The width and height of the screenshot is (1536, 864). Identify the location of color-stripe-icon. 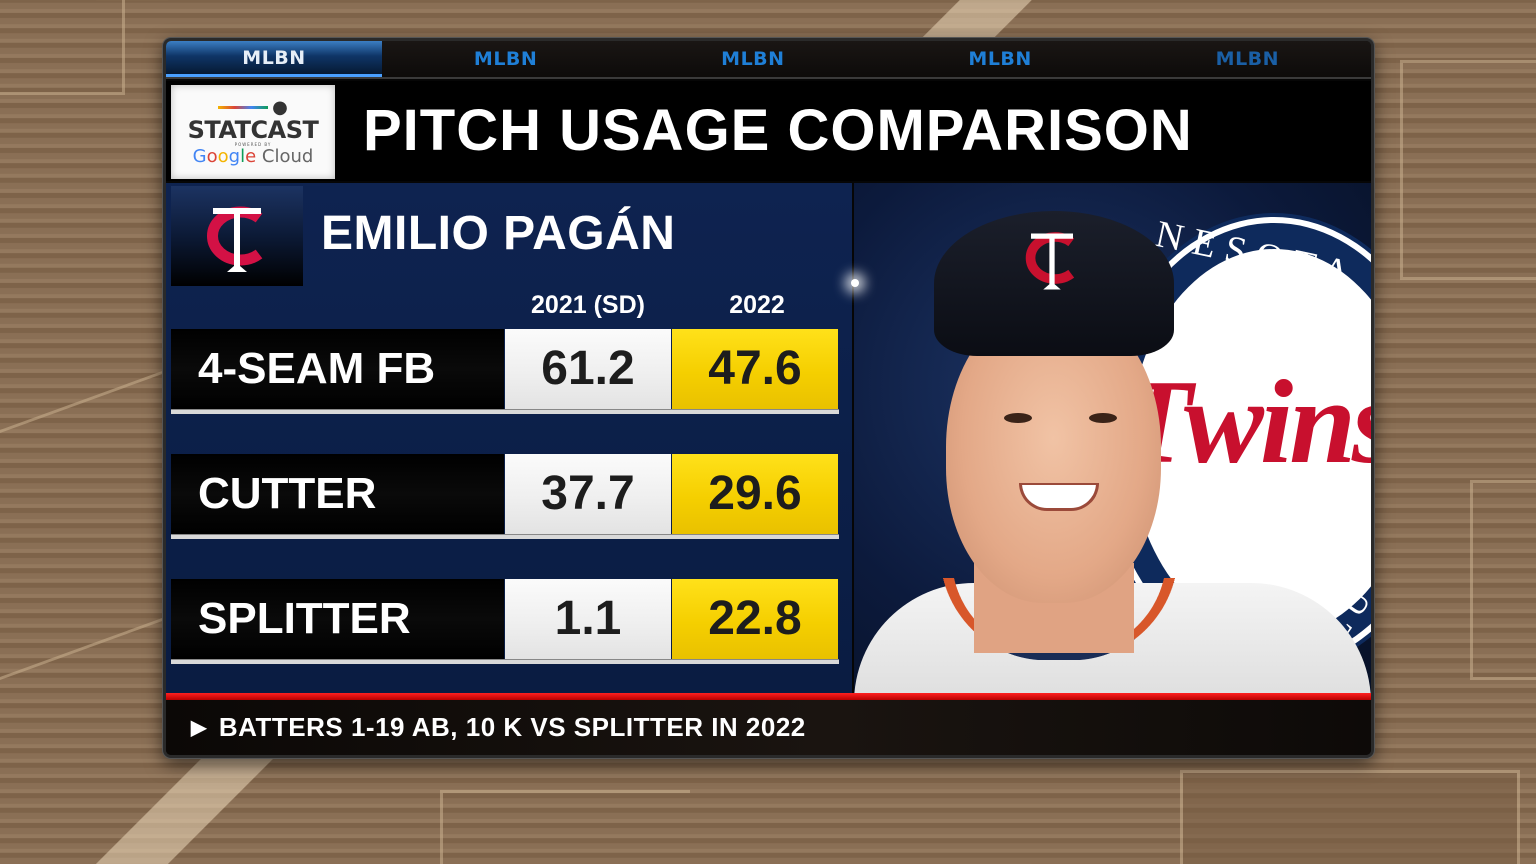
(243, 107).